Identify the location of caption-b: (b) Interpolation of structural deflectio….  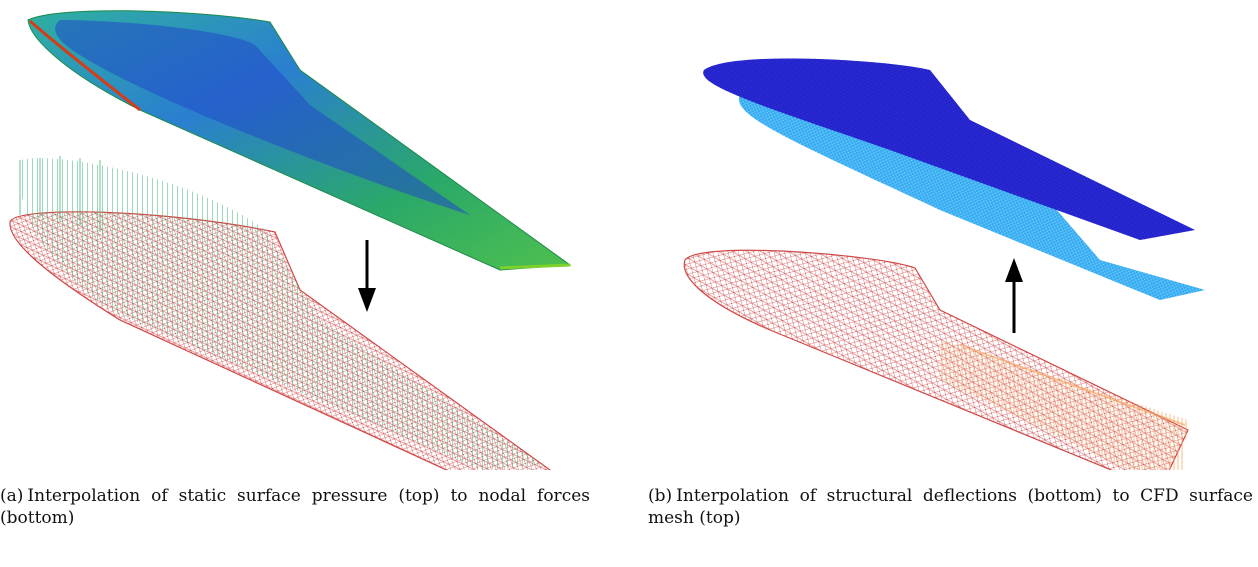
(950, 507).